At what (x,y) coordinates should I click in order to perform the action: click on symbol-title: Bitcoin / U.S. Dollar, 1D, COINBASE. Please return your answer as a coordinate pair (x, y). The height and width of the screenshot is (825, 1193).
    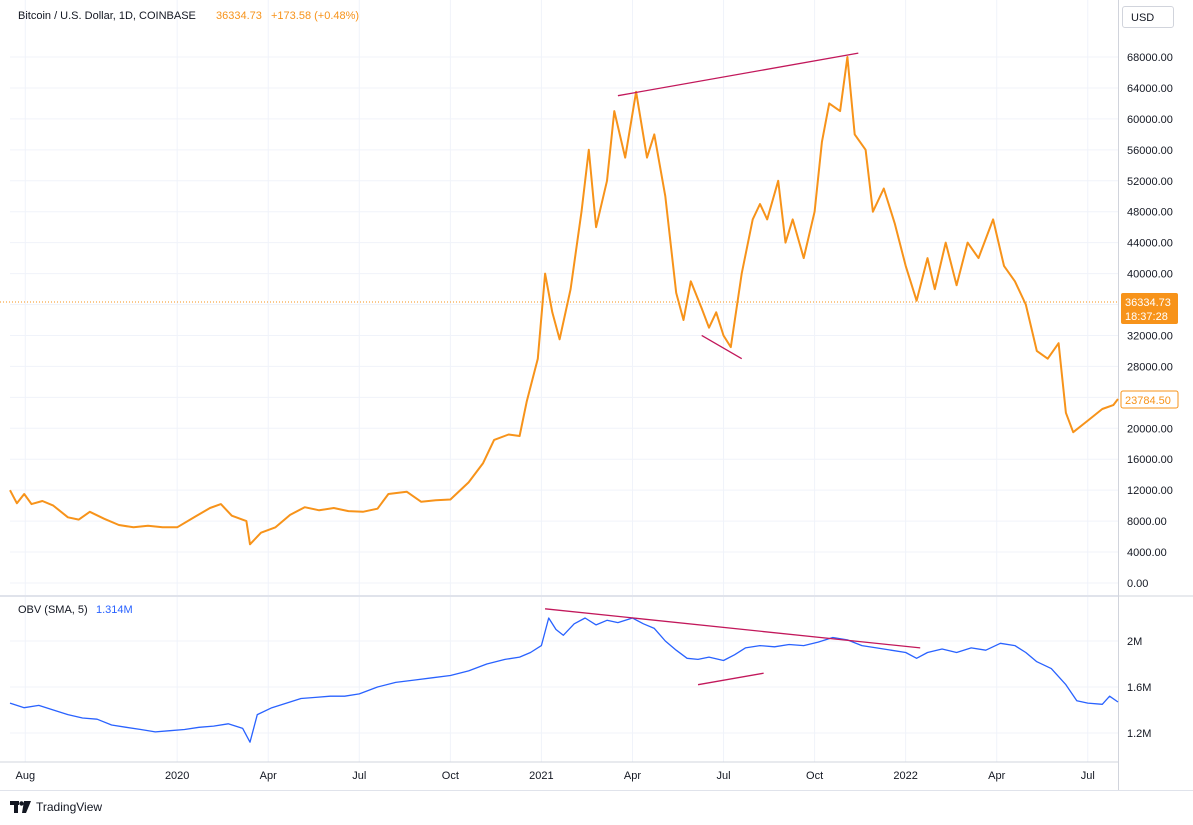
    Looking at the image, I should click on (107, 16).